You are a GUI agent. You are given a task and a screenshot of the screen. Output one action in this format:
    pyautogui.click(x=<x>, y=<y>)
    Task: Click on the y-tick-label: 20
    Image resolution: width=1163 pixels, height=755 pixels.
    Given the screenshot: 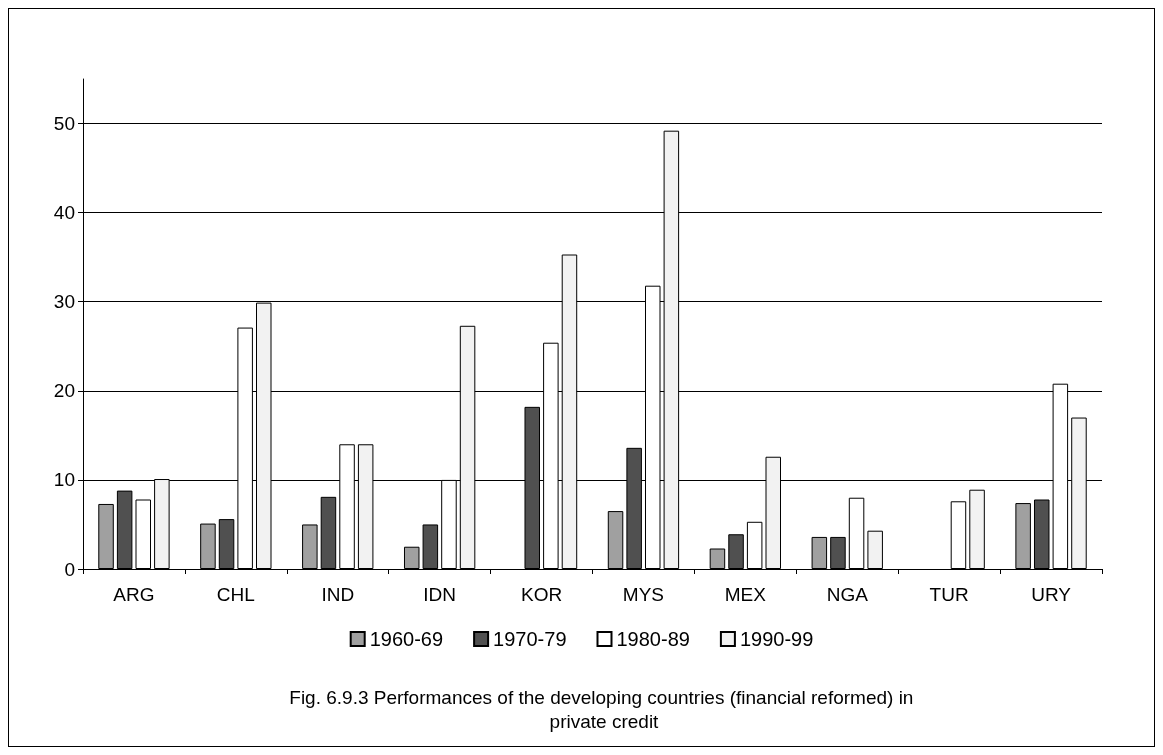 What is the action you would take?
    pyautogui.click(x=64, y=391)
    